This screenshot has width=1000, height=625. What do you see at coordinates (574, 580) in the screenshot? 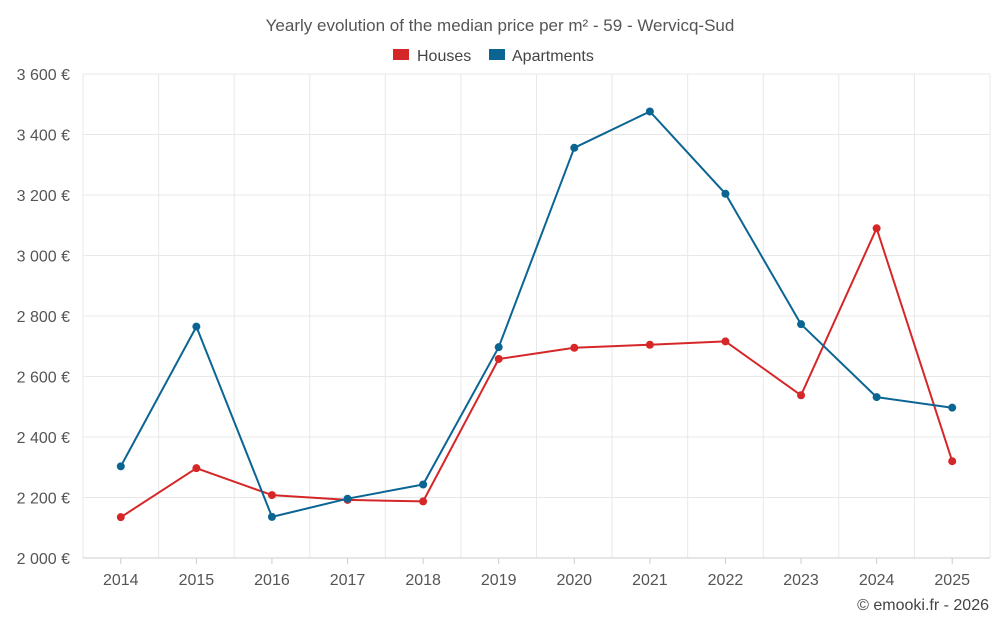
I see `x-tick-label: 2020` at bounding box center [574, 580].